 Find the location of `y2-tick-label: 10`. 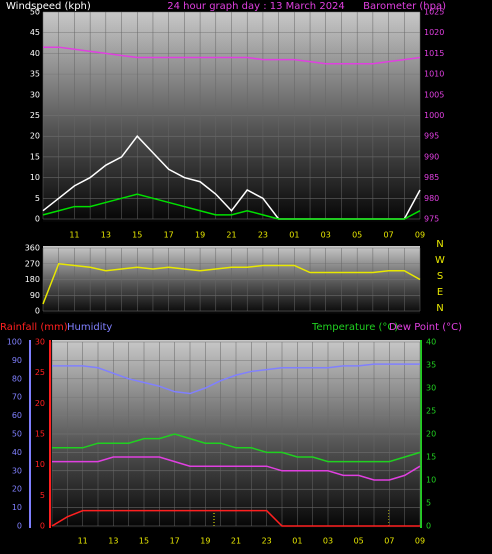

y2-tick-label: 10 is located at coordinates (431, 480).